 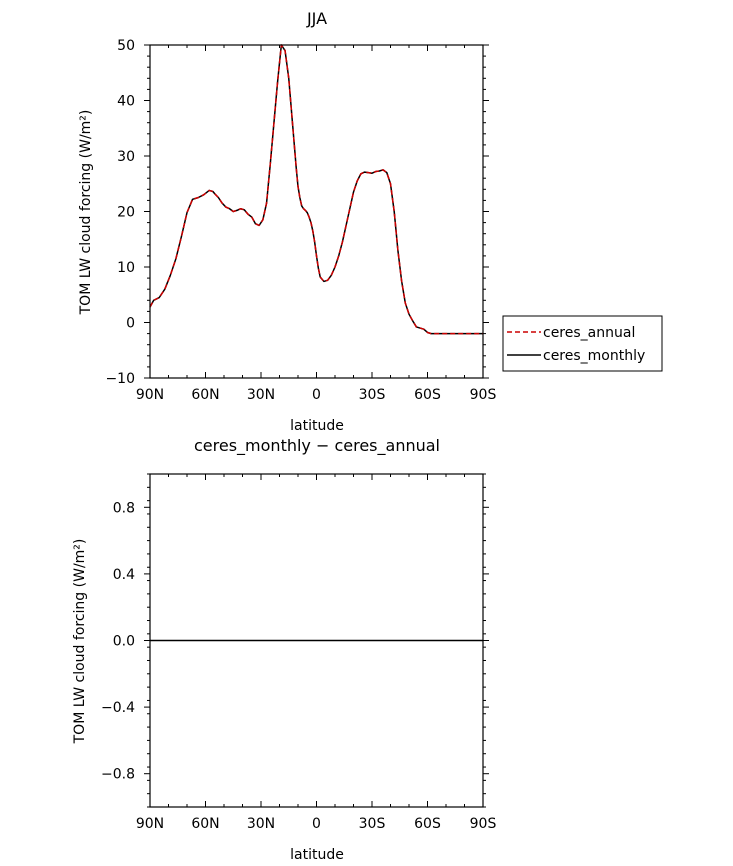 I want to click on top-x-tick-label: 30N, so click(x=261, y=395).